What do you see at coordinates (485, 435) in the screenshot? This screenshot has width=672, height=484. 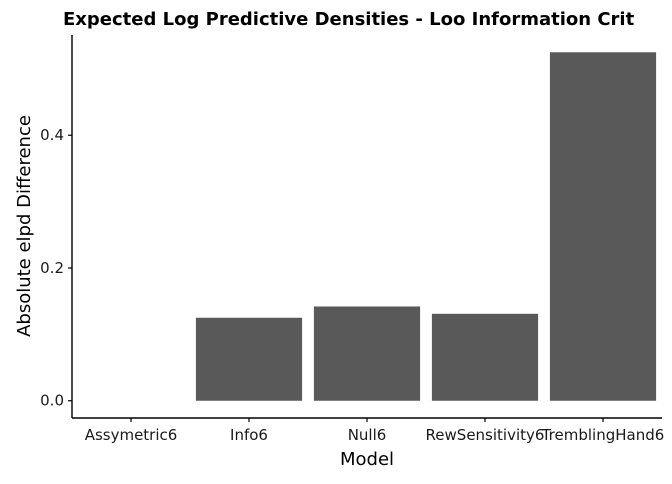 I see `x-tick-label: RewSensitivity6` at bounding box center [485, 435].